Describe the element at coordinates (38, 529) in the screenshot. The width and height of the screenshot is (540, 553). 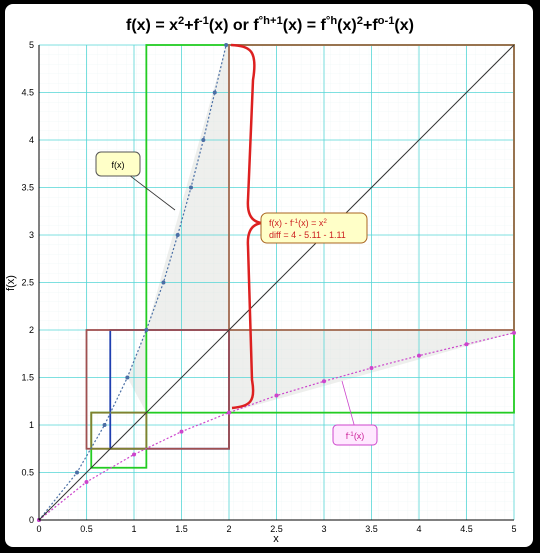
I see `x-tick-label: 0` at that location.